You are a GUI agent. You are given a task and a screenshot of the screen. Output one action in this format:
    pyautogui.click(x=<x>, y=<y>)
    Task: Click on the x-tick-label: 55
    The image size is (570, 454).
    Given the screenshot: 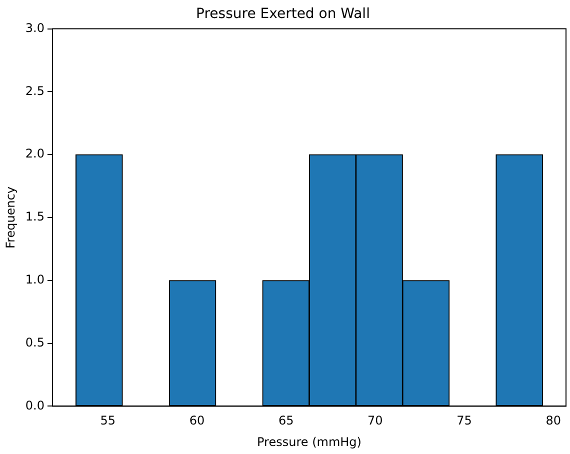 What is the action you would take?
    pyautogui.click(x=108, y=421)
    